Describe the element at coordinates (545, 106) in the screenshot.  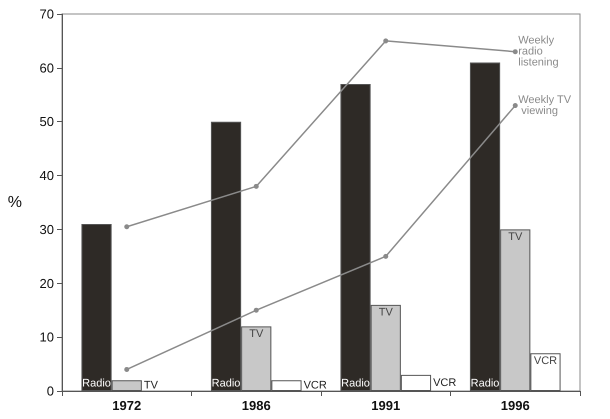
I see `series-label: Weekly TV viewing` at that location.